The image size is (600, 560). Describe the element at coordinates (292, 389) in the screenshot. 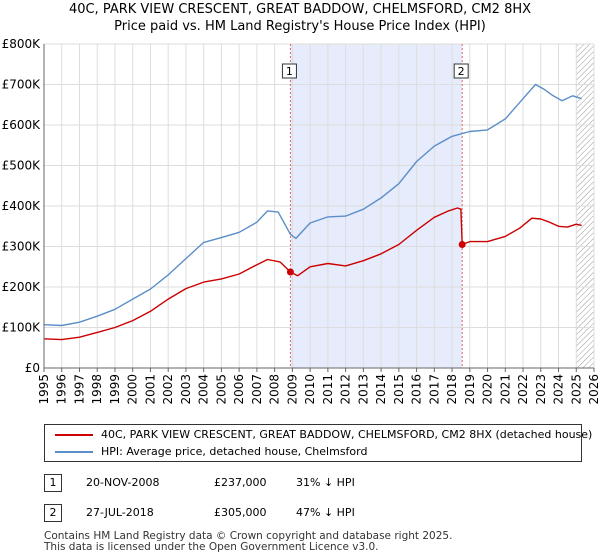

I see `x-tick-label: 2009` at that location.